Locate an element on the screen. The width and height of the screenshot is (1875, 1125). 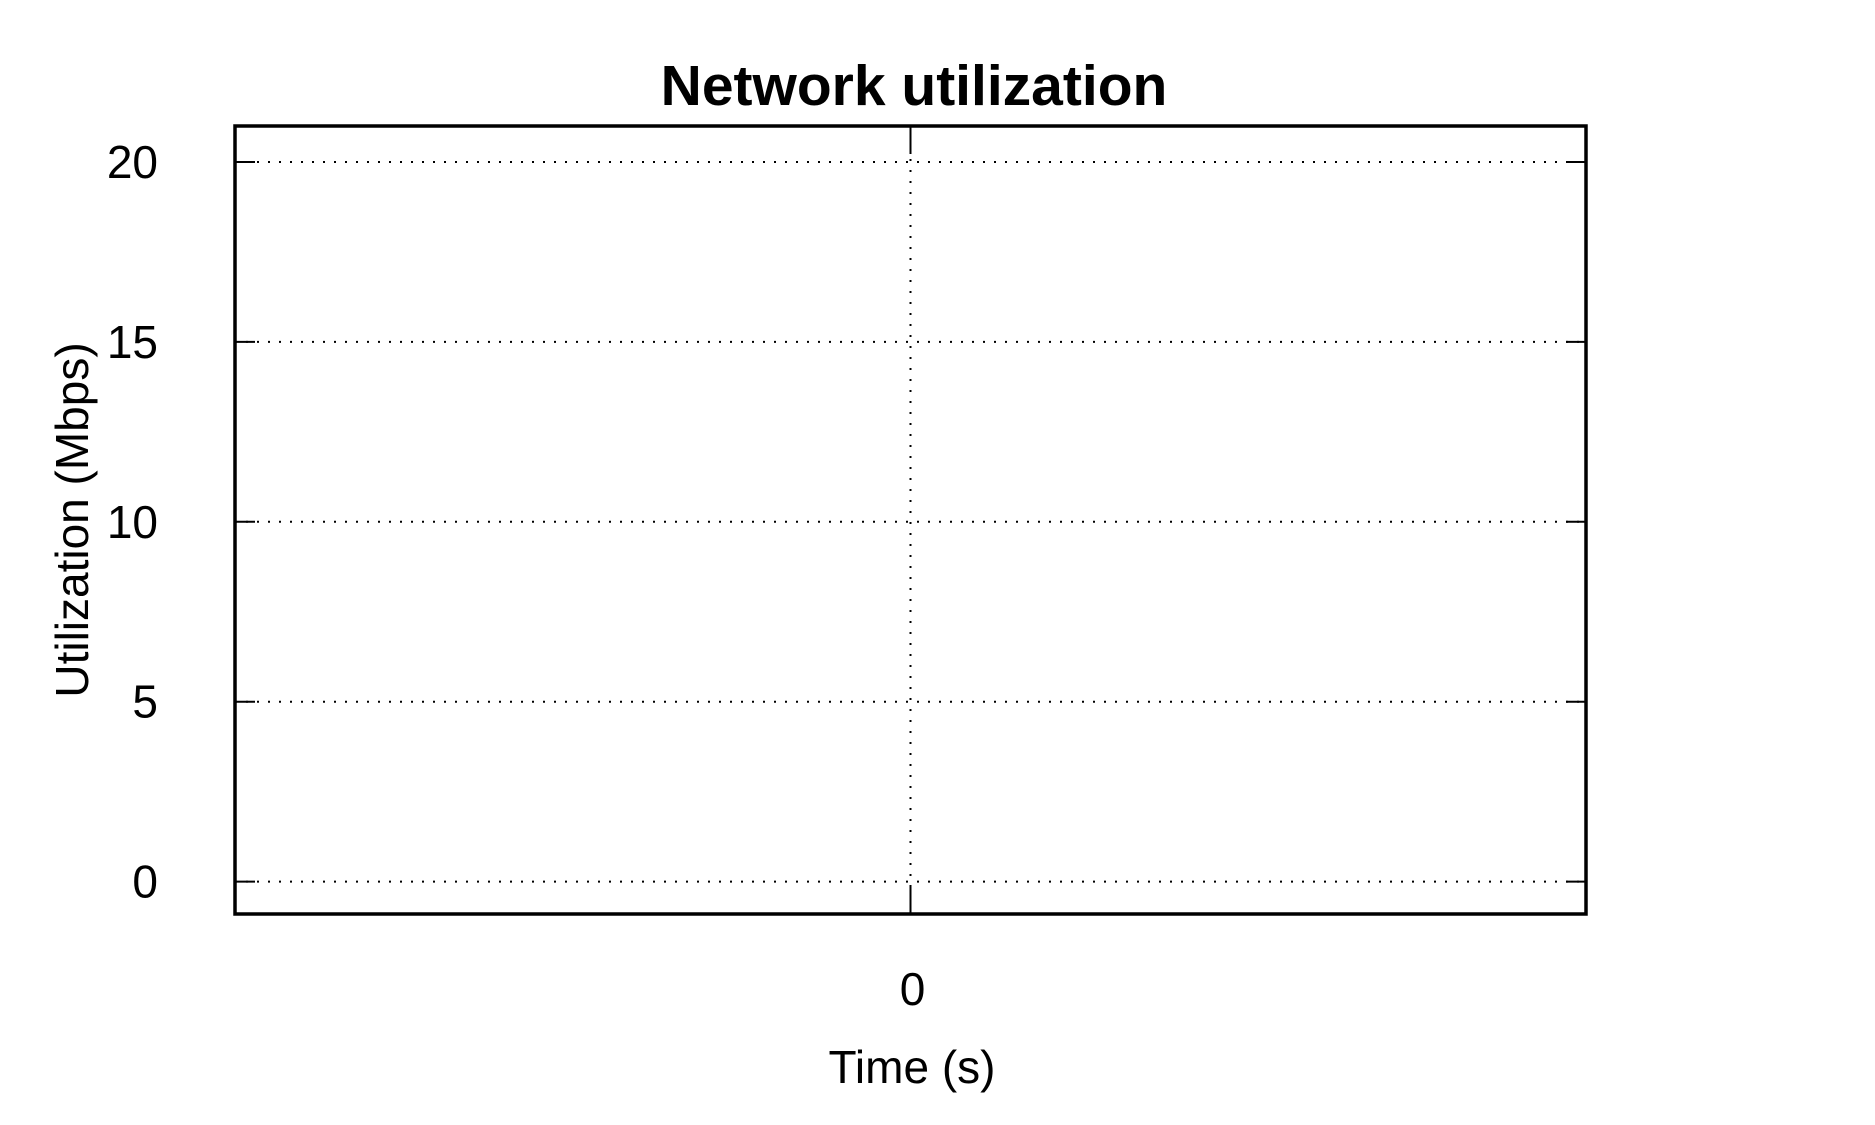
y-tick-label: 5 is located at coordinates (145, 702).